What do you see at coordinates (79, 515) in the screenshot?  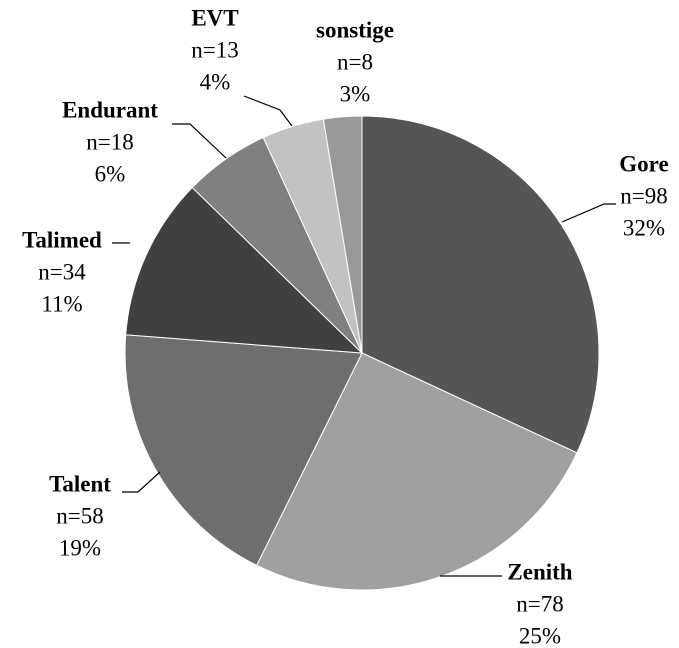 I see `count-label: n=58` at bounding box center [79, 515].